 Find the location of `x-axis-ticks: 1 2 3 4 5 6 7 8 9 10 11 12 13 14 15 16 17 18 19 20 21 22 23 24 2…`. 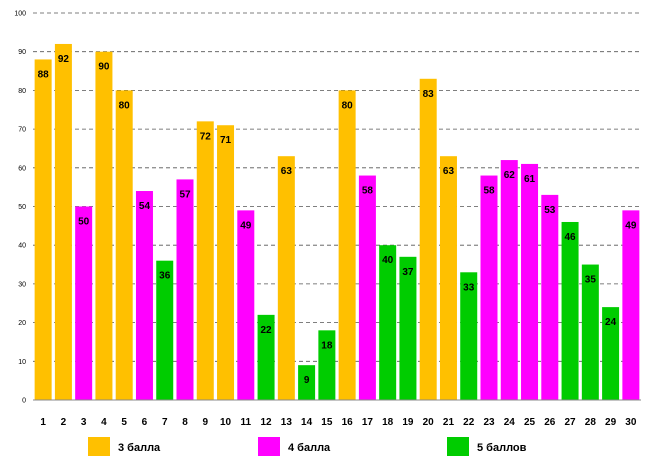

x-axis-ticks: 1 2 3 4 5 6 7 8 9 10 11 12 13 14 15 16 17 18 19 20 21 22 23 24 2… is located at coordinates (338, 422).